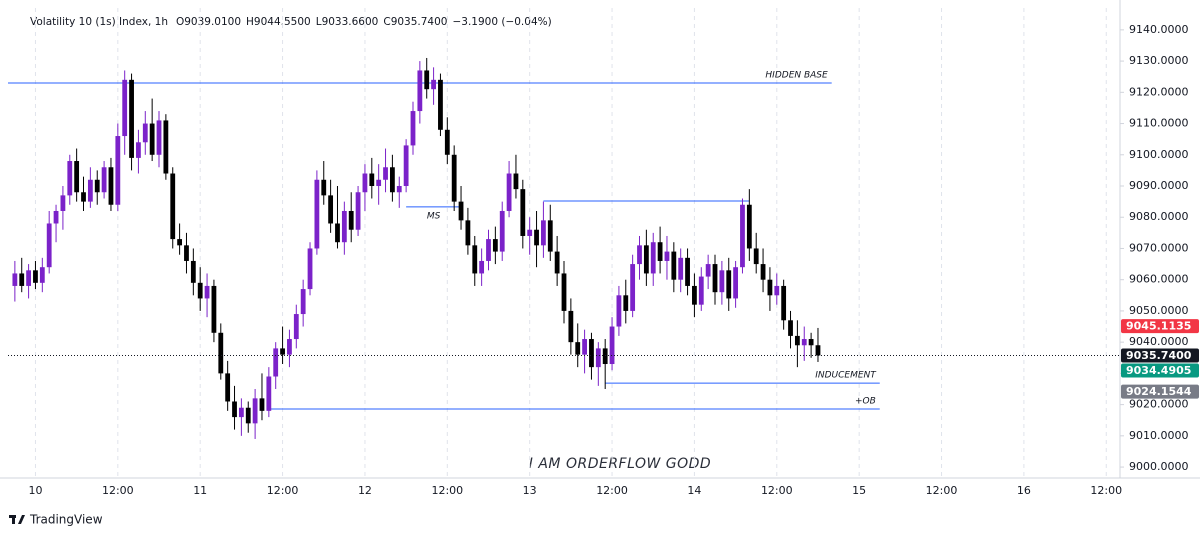  What do you see at coordinates (365, 490) in the screenshot?
I see `x-tick-label: 12` at bounding box center [365, 490].